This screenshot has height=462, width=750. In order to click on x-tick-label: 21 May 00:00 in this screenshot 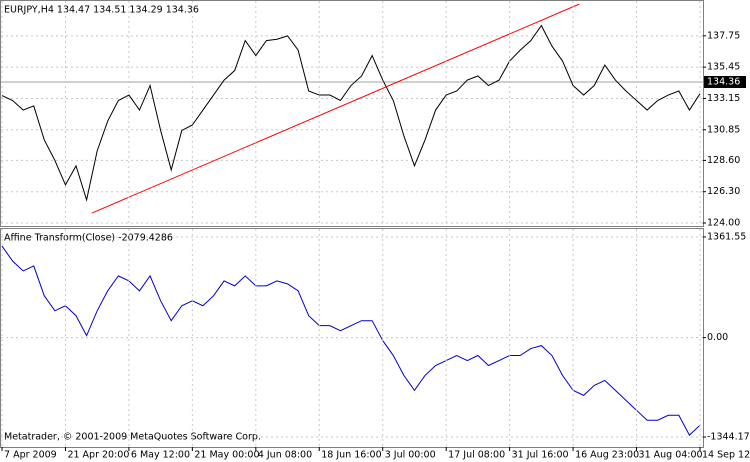, I will do `click(226, 455)`.